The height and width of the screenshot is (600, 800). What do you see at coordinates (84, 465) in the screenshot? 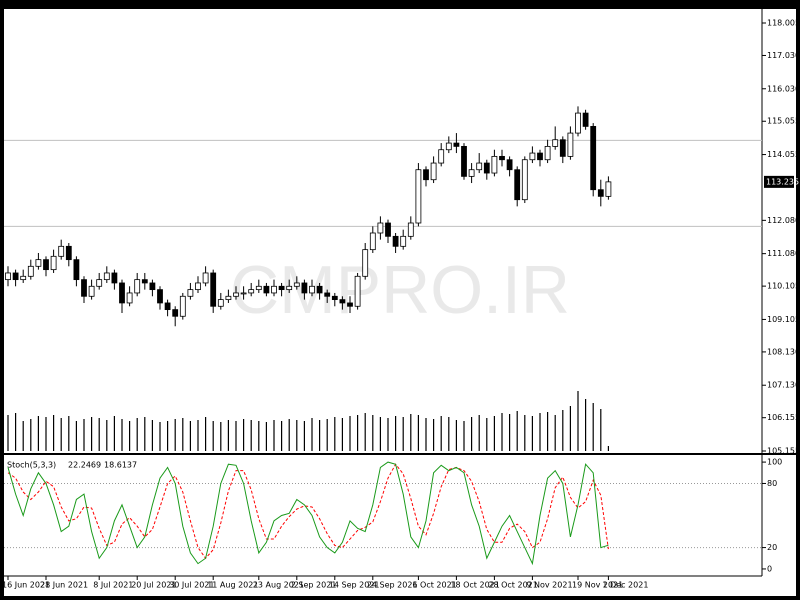
I see `indicator-k-value: 22.2469` at bounding box center [84, 465].